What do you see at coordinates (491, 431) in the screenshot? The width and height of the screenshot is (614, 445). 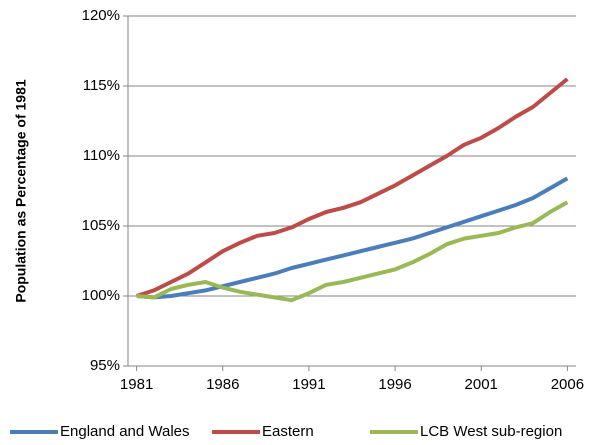 I see `legend-label: LCB West sub-region` at bounding box center [491, 431].